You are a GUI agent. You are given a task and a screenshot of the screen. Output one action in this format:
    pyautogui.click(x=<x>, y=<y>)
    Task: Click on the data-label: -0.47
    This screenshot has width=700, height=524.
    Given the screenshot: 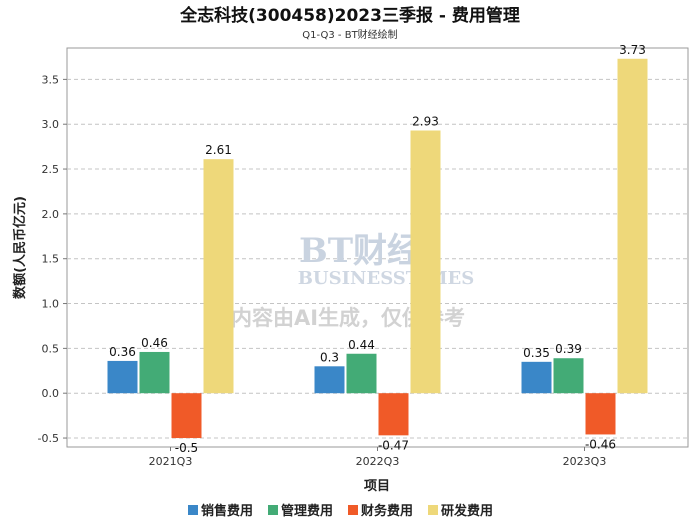 What is the action you would take?
    pyautogui.click(x=393, y=445)
    